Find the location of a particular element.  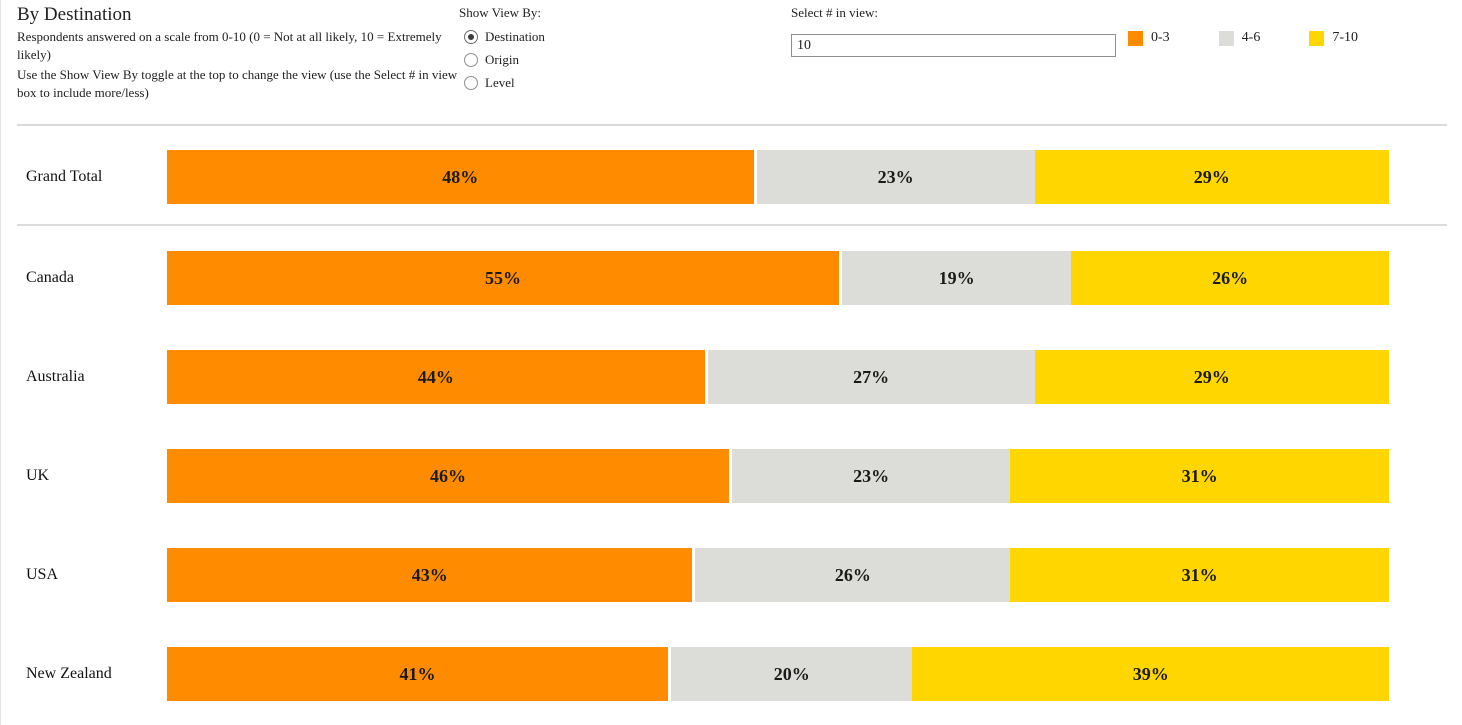

select-in-view-label: Select # in view: is located at coordinates (835, 12).